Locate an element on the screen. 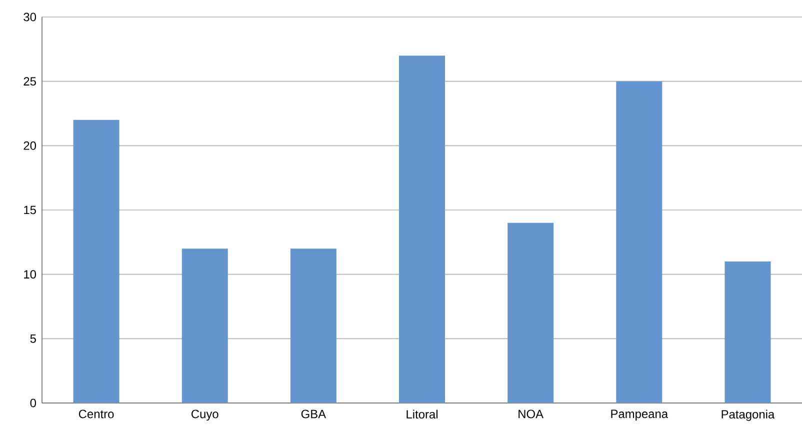 This screenshot has height=433, width=802. x-tick-label: GBA is located at coordinates (313, 414).